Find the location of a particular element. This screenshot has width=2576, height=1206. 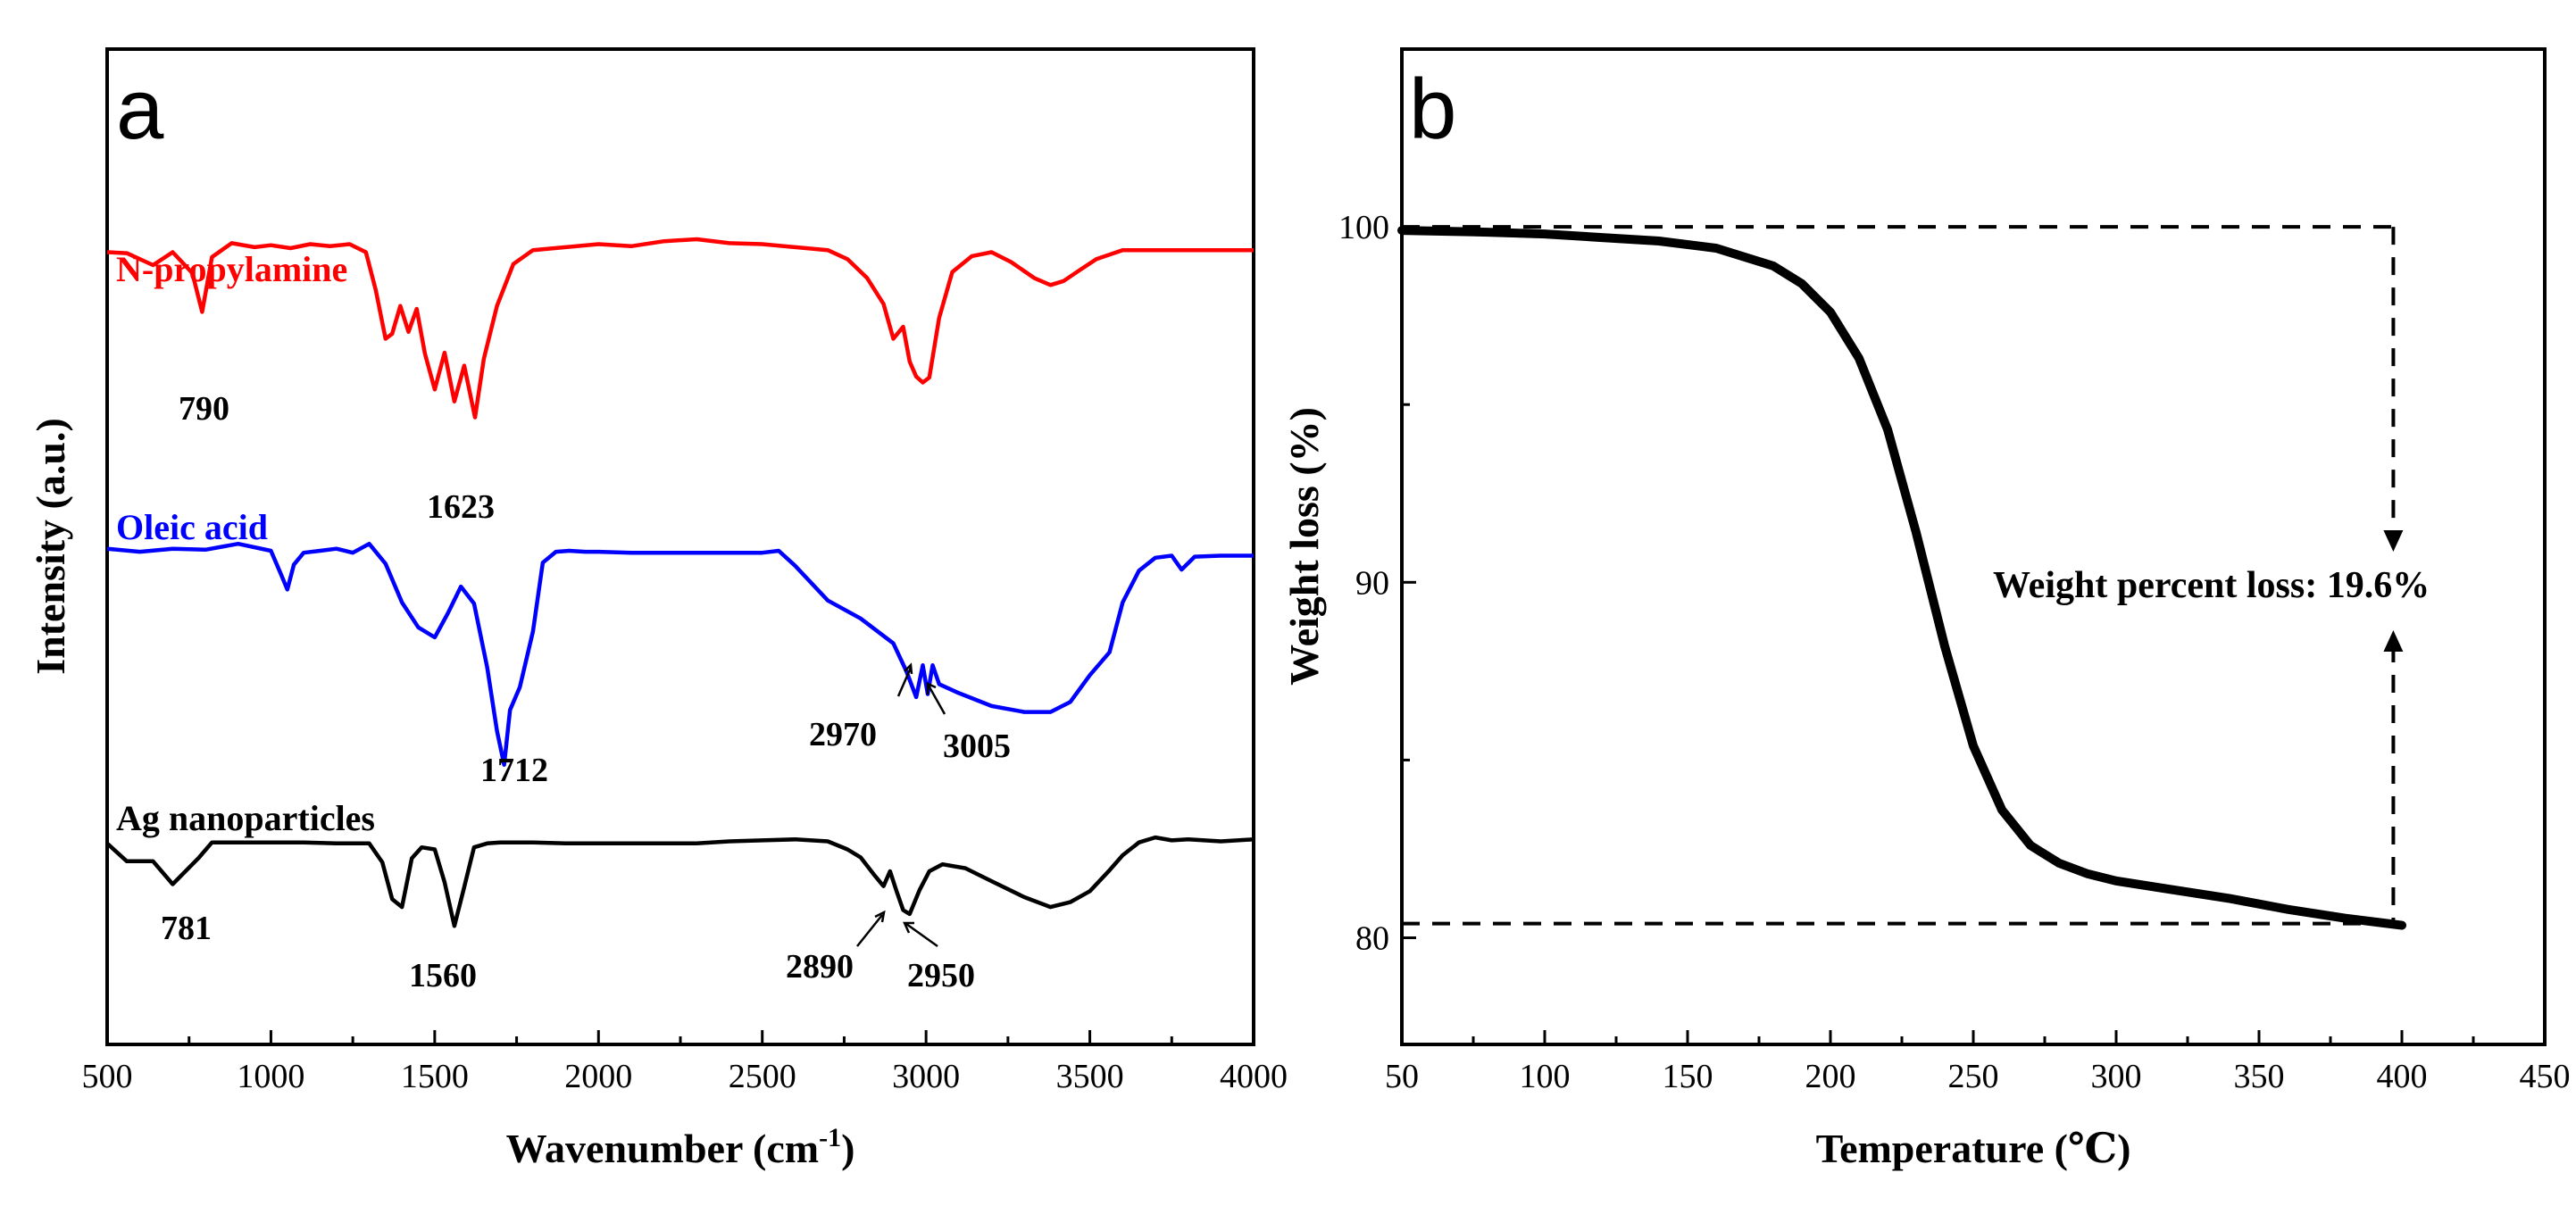

panel-a-x-tick-label: 4000 is located at coordinates (1254, 1076).